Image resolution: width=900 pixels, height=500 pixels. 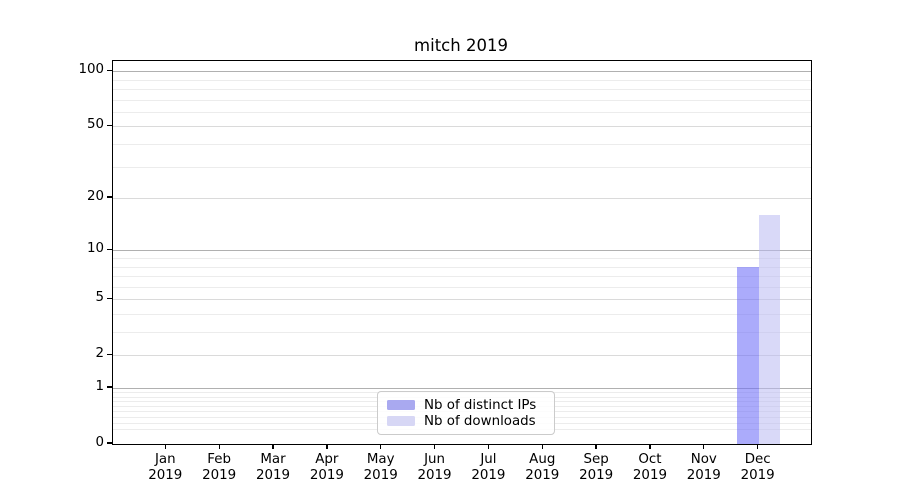 I want to click on y-tick-label: 1, so click(x=99, y=386).